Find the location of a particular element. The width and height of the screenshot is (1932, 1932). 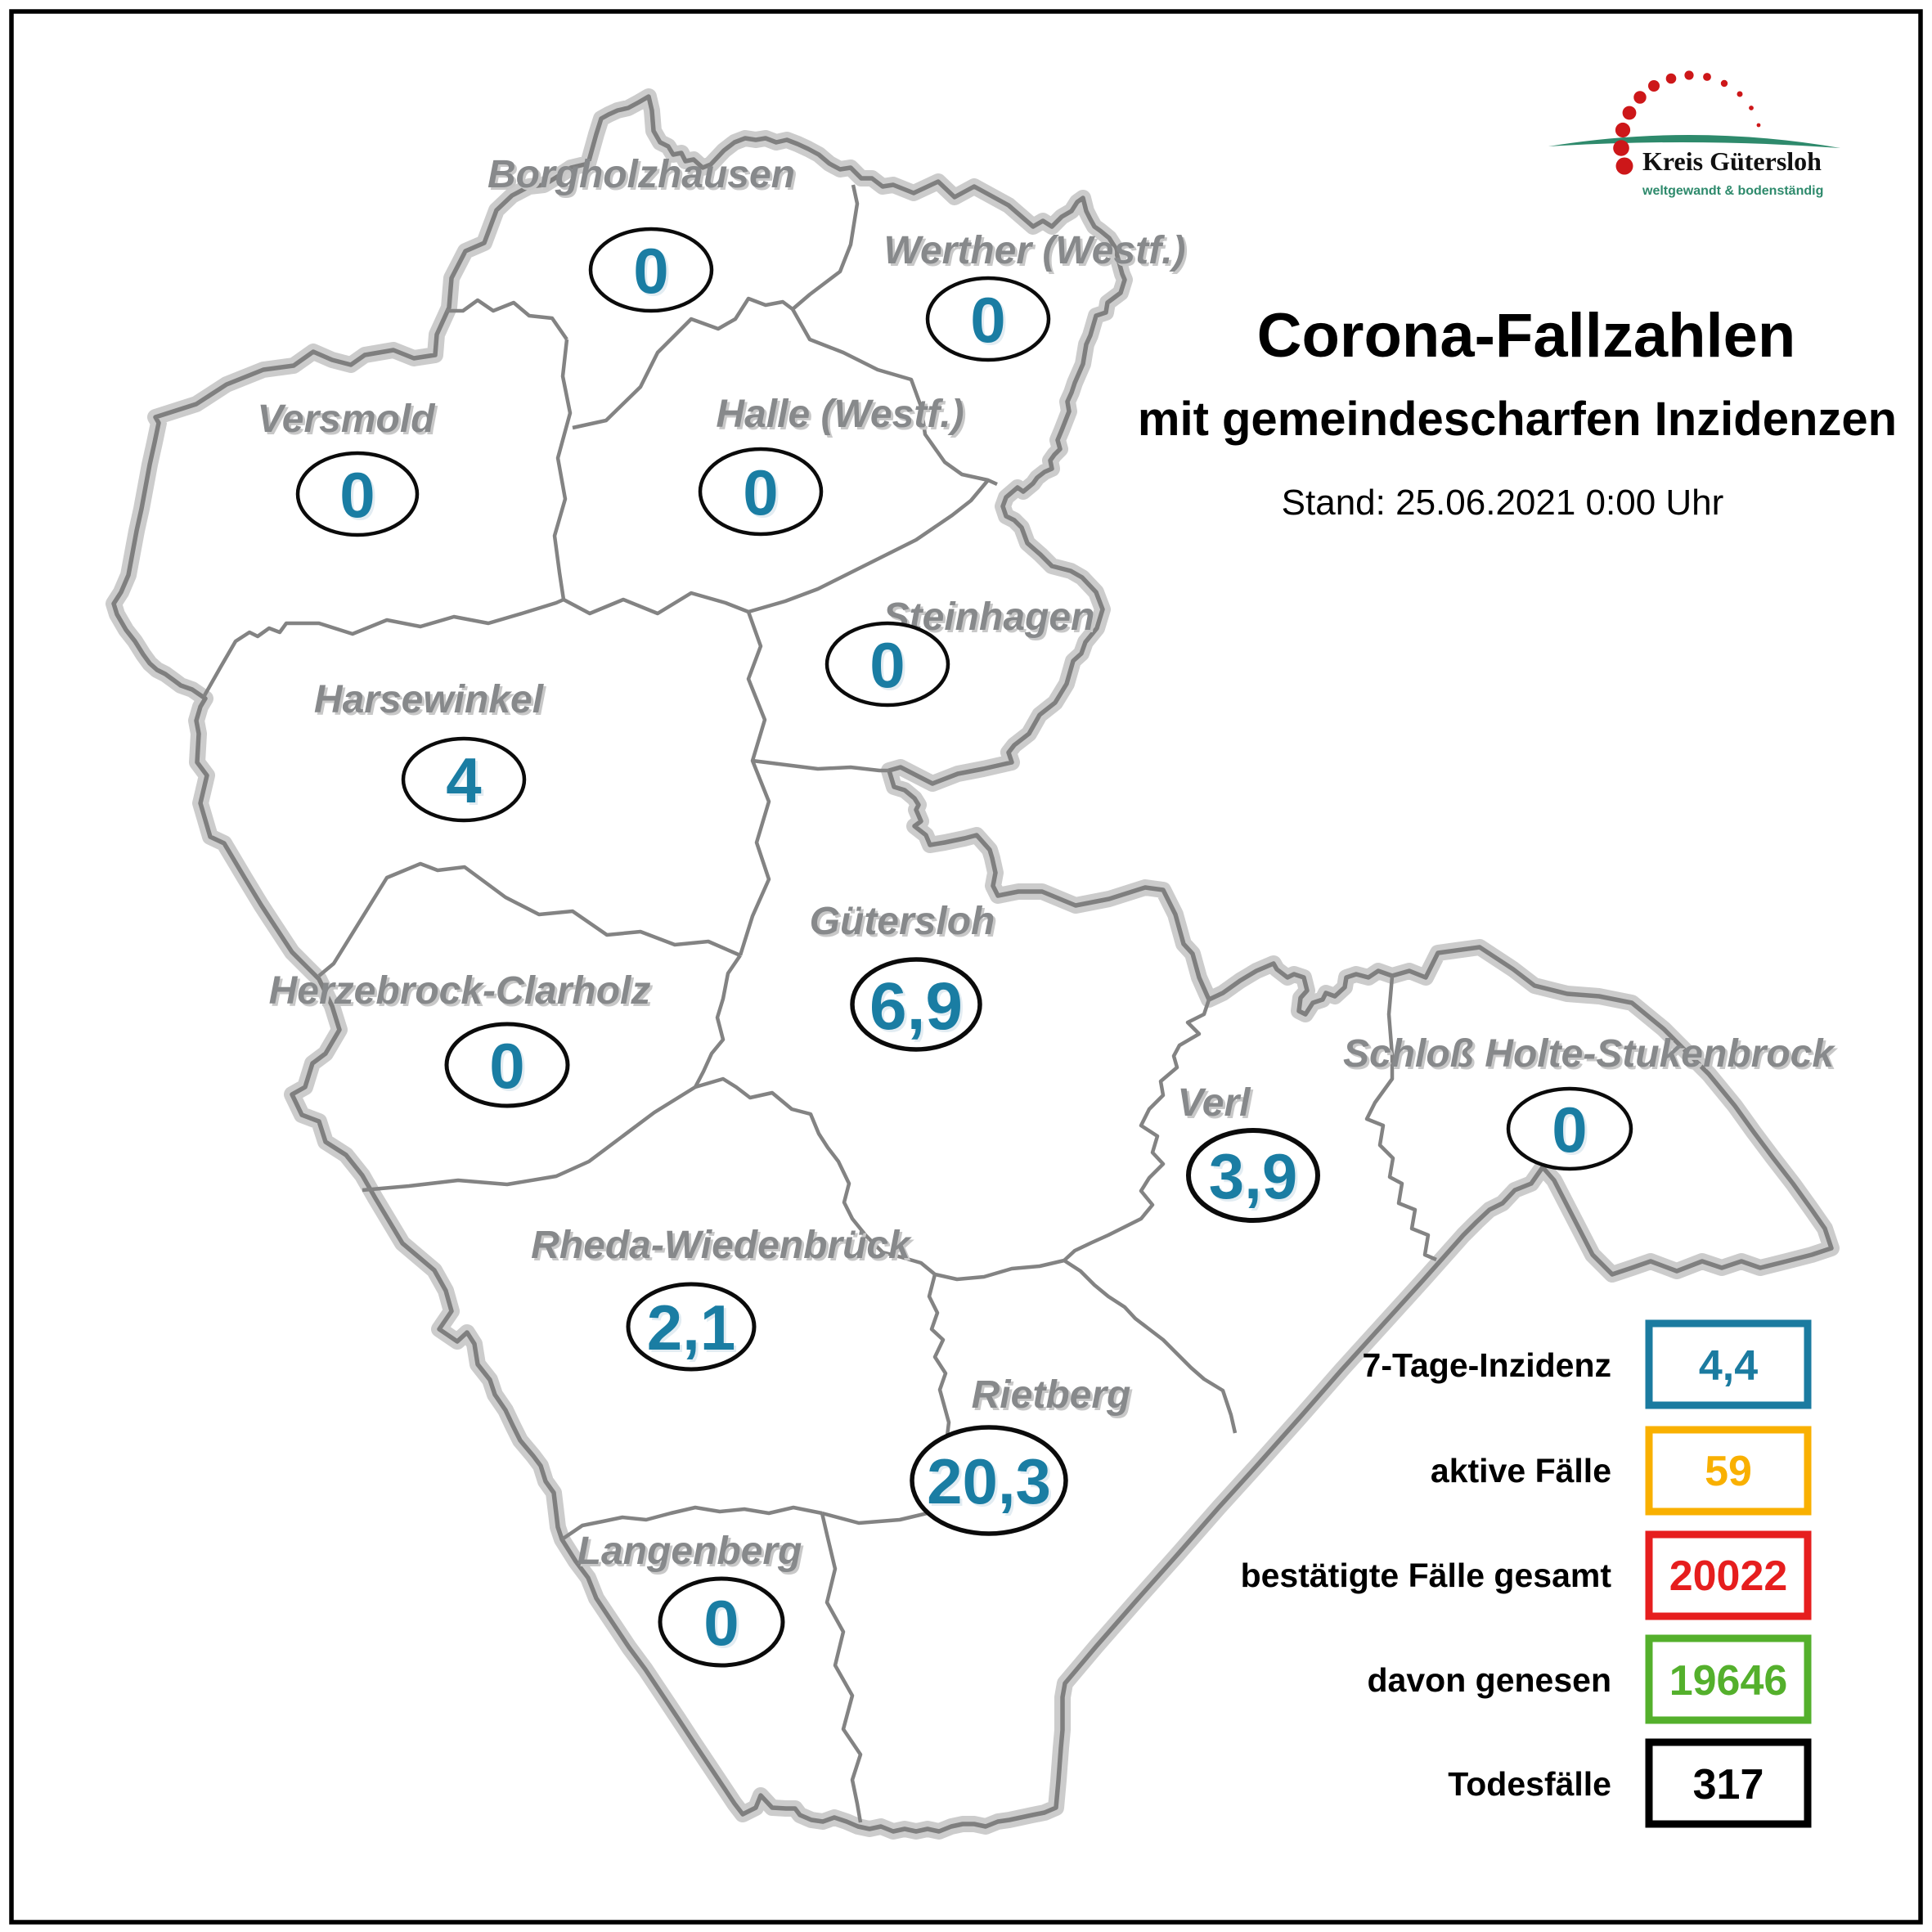

svg-text: Todesfälle is located at coordinates (1530, 1784).